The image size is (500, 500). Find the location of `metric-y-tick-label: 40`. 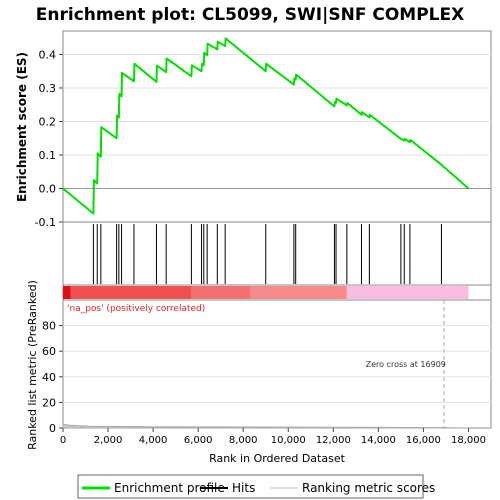

metric-y-tick-label: 40 is located at coordinates (49, 377).